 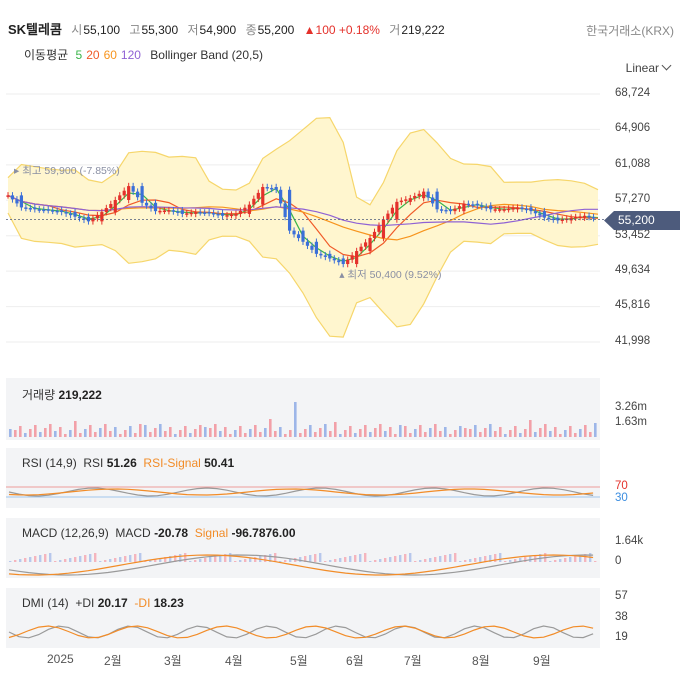 What do you see at coordinates (355, 661) in the screenshot?
I see `x-tick: 6월` at bounding box center [355, 661].